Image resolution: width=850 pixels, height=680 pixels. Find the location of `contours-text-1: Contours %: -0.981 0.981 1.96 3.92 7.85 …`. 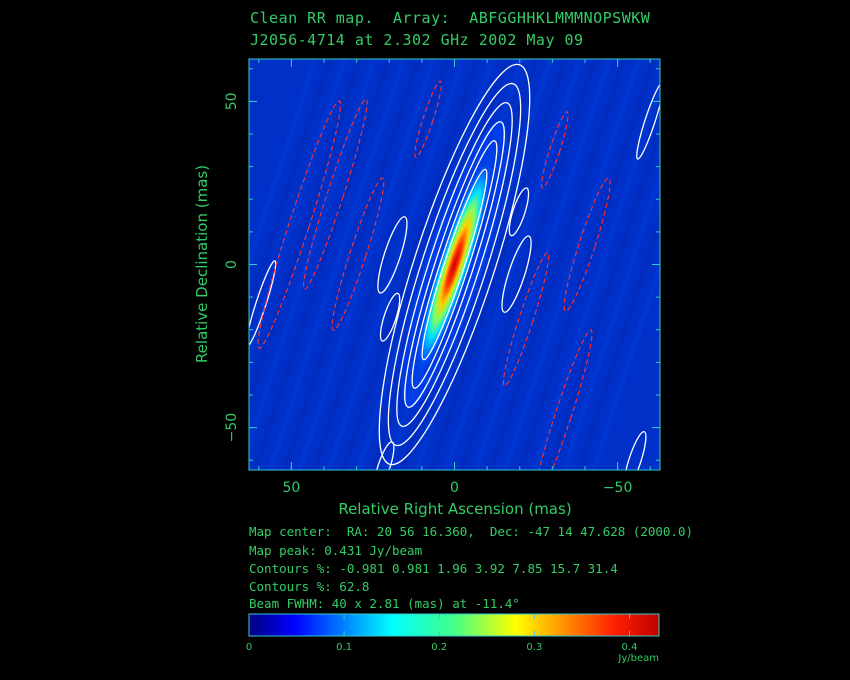

contours-text-1: Contours %: -0.981 0.981 1.96 3.92 7.85 … is located at coordinates (433, 568).